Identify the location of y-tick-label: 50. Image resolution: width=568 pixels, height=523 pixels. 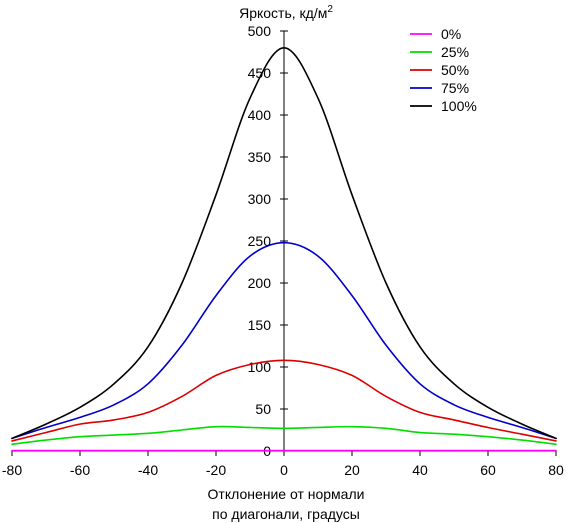
(263, 409).